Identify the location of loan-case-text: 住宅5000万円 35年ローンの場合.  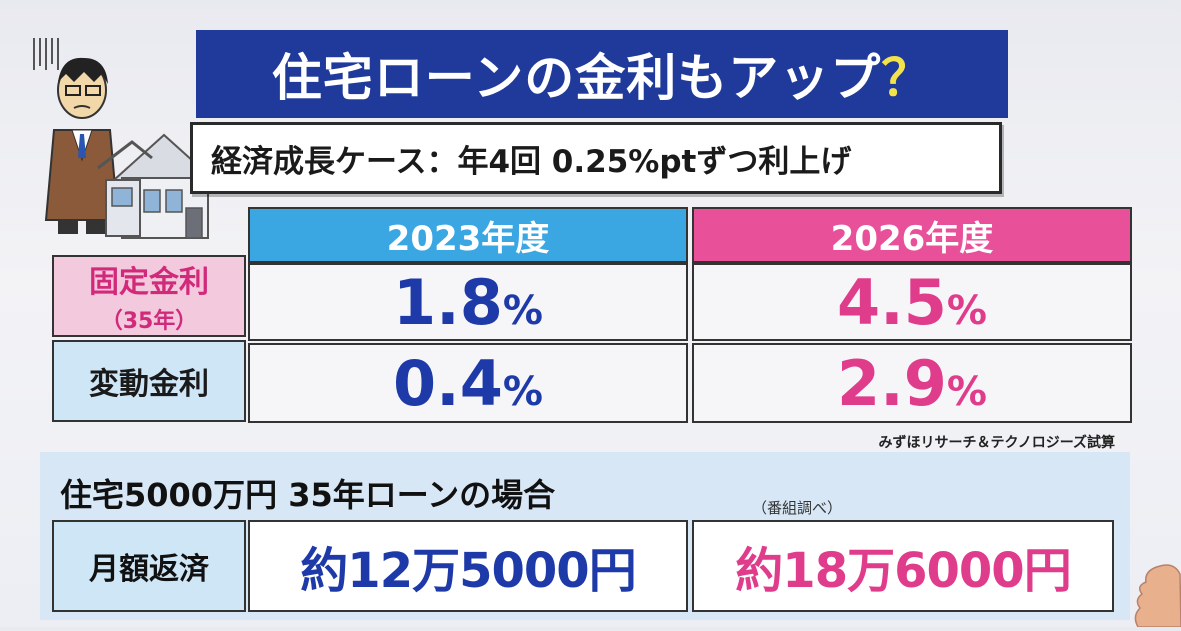
(308, 495).